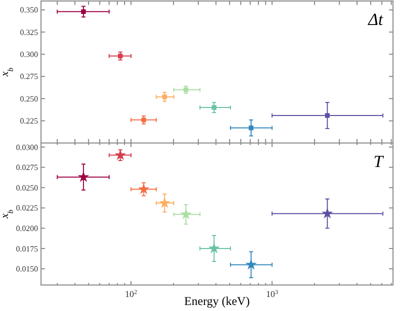  Describe the element at coordinates (27, 249) in the screenshot. I see `y-tick-label: 0.0175` at that location.